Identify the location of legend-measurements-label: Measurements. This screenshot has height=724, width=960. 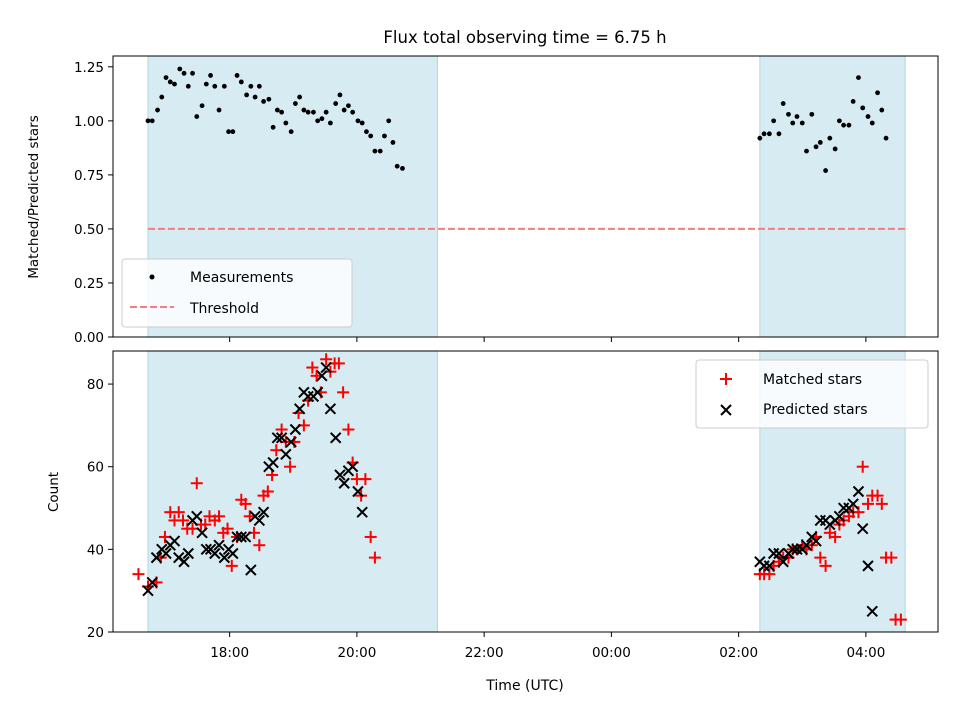
(241, 278).